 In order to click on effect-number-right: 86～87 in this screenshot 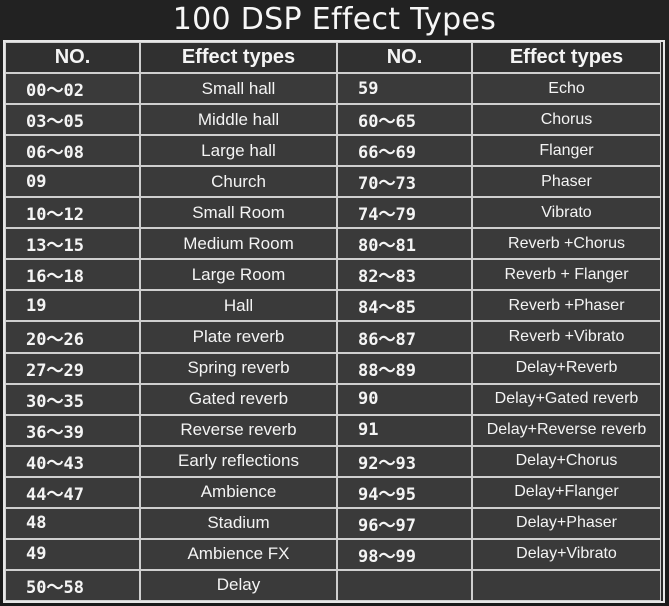, I will do `click(404, 337)`.